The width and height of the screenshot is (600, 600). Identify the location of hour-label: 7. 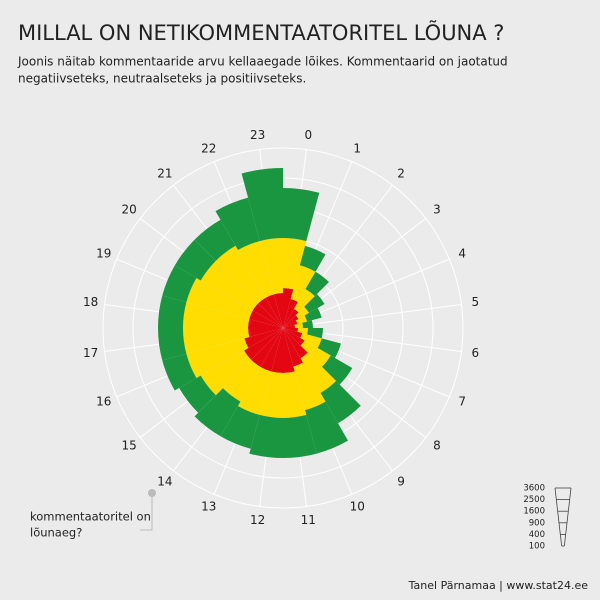
(462, 402).